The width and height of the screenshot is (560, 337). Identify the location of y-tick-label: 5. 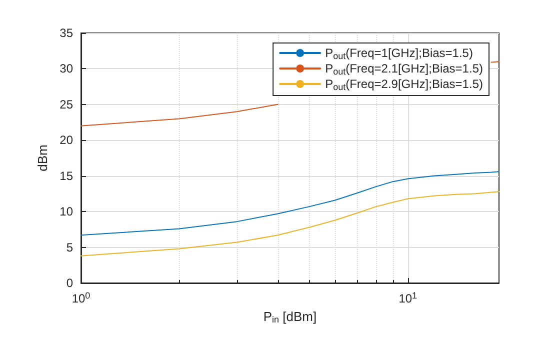
(70, 247).